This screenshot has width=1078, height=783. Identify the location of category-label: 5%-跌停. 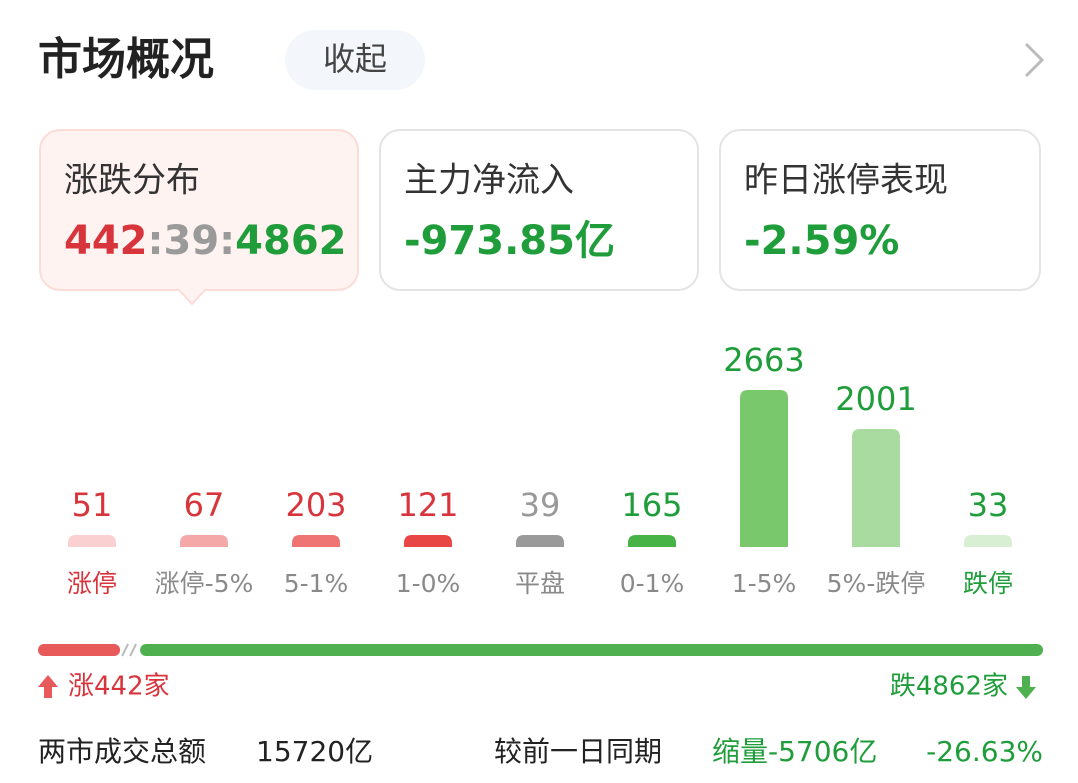
(876, 583).